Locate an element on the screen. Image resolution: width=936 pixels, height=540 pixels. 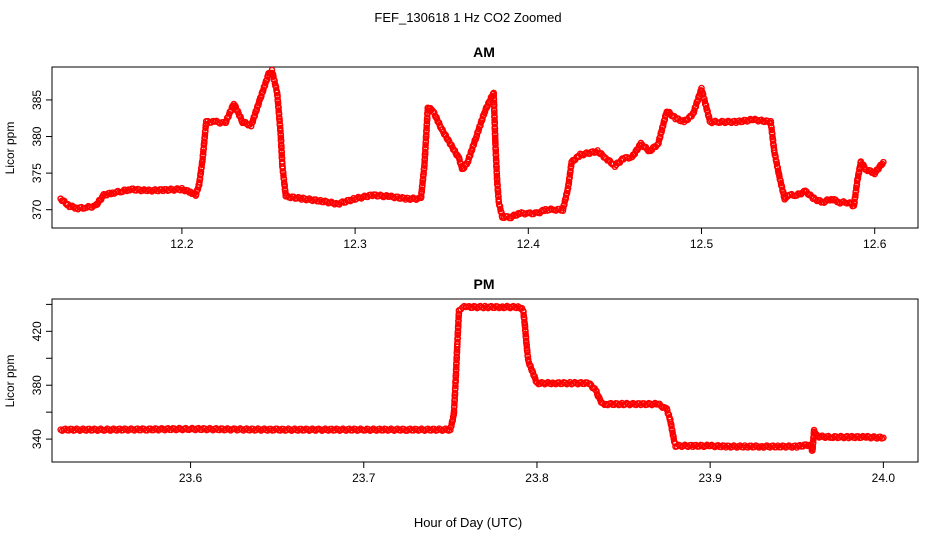
y-tick-label-pm: 420 is located at coordinates (37, 331).